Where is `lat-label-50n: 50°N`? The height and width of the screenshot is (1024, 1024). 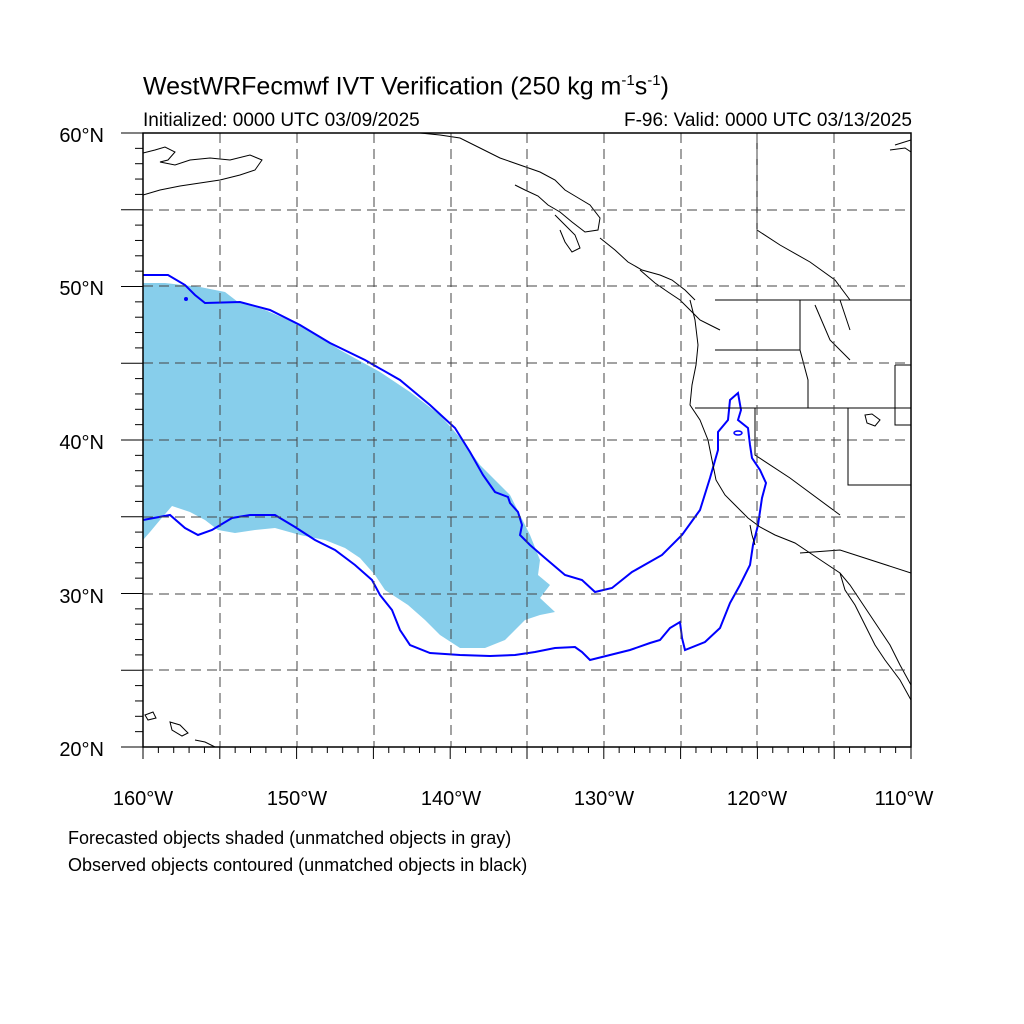
lat-label-50n: 50°N is located at coordinates (81, 289).